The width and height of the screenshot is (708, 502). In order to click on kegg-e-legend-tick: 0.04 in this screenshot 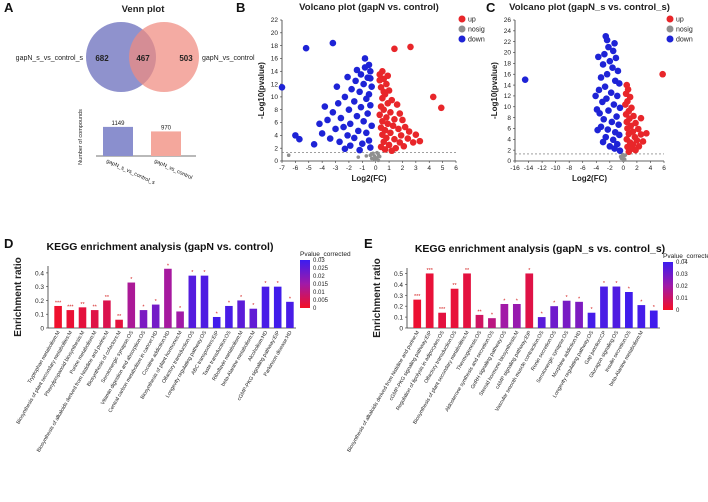, I will do `click(682, 263)`.